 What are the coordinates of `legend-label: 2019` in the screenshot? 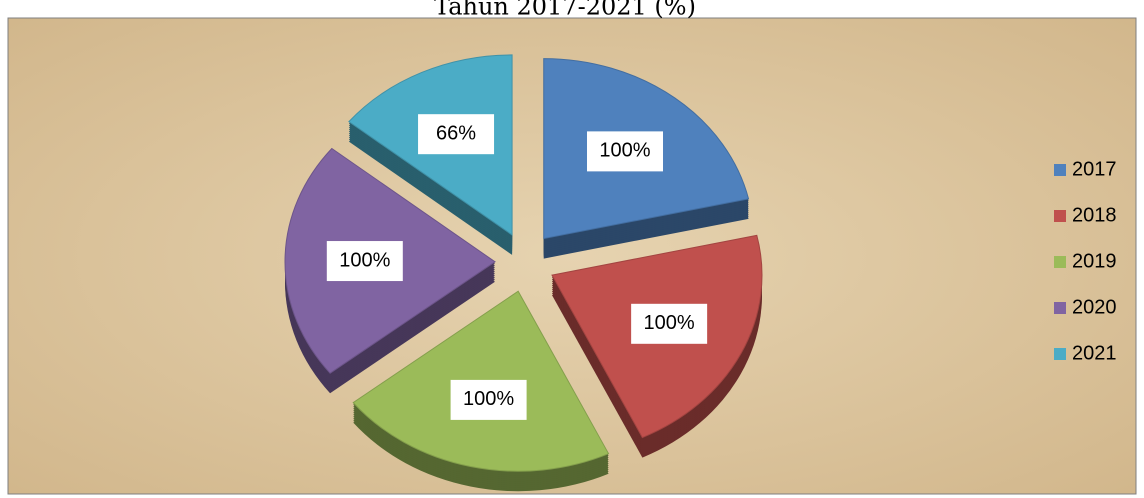 It's located at (1094, 261).